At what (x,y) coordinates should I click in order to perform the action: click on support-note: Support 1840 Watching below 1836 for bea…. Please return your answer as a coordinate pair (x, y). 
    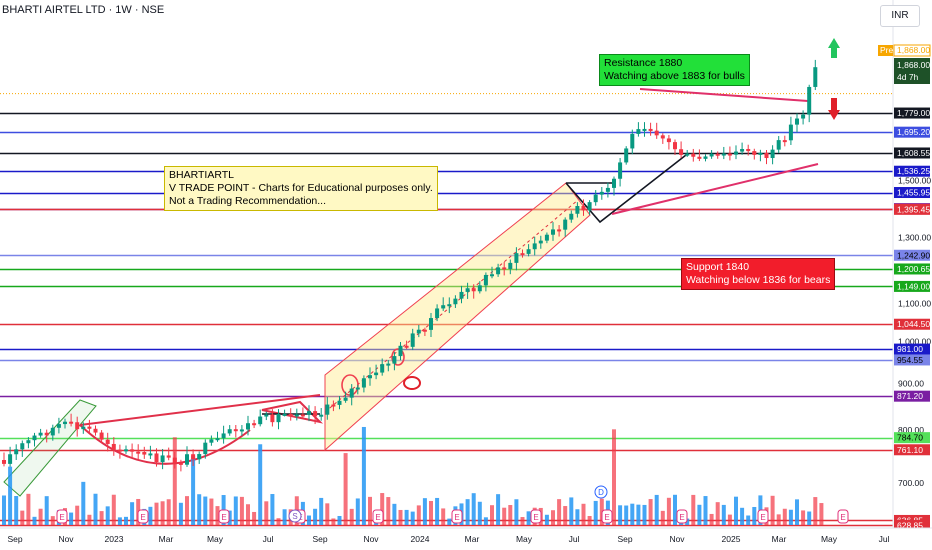
    Looking at the image, I should click on (758, 274).